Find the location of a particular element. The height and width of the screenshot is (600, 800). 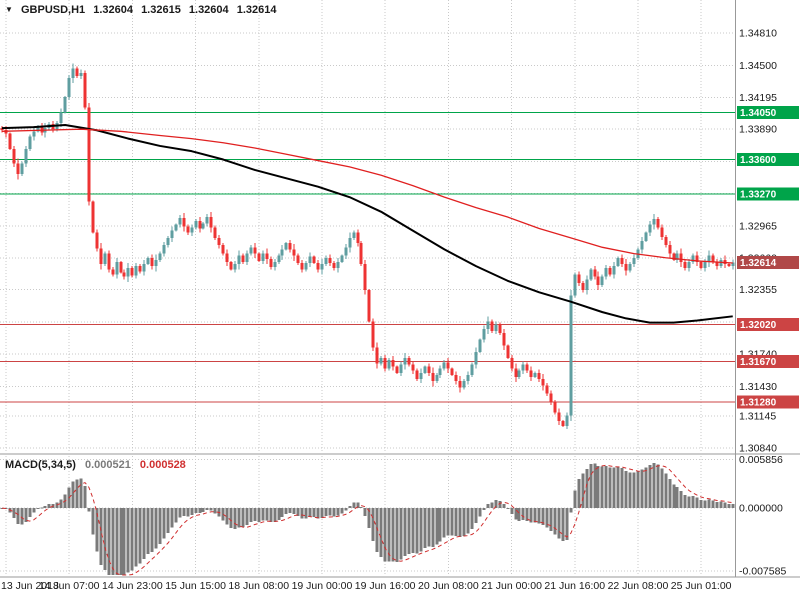

time-axis-label: 21 Jun 00:00 is located at coordinates (511, 586).